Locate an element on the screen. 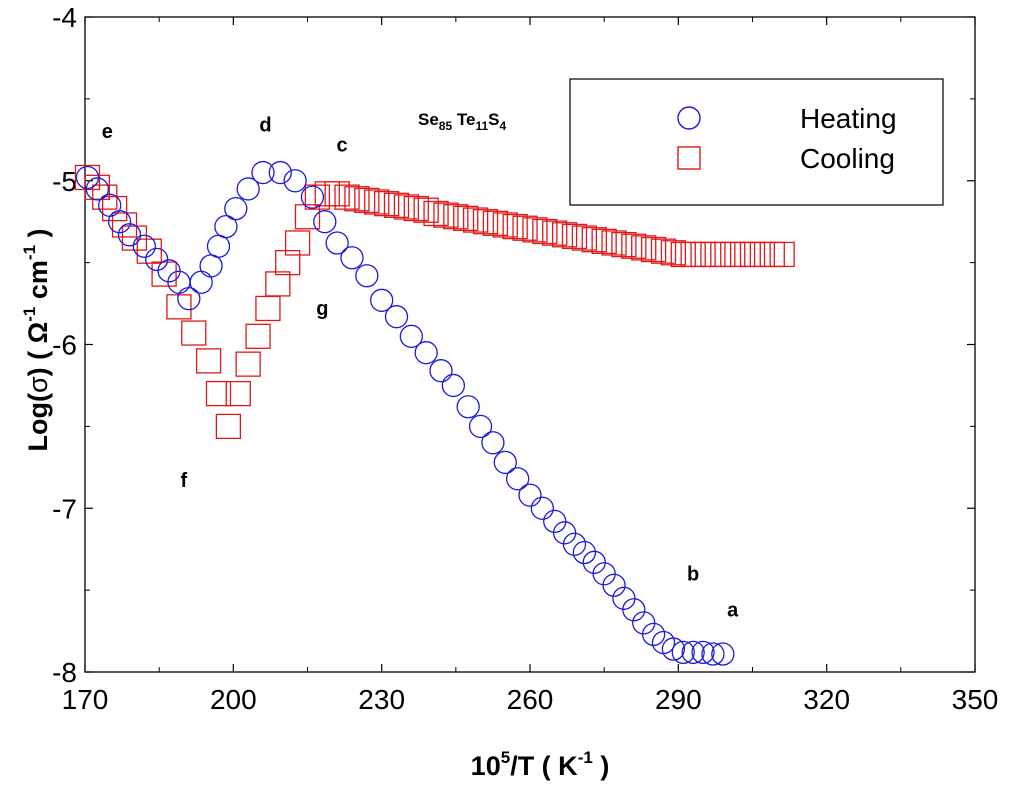 The image size is (1012, 787). annotation-label: e is located at coordinates (107, 132).